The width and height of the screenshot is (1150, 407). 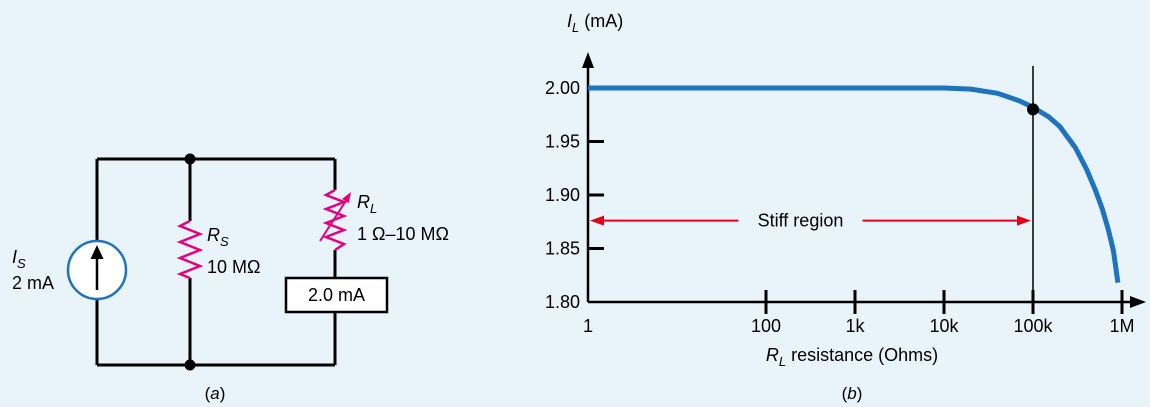 I want to click on x-tick-label: 1k, so click(x=855, y=326).